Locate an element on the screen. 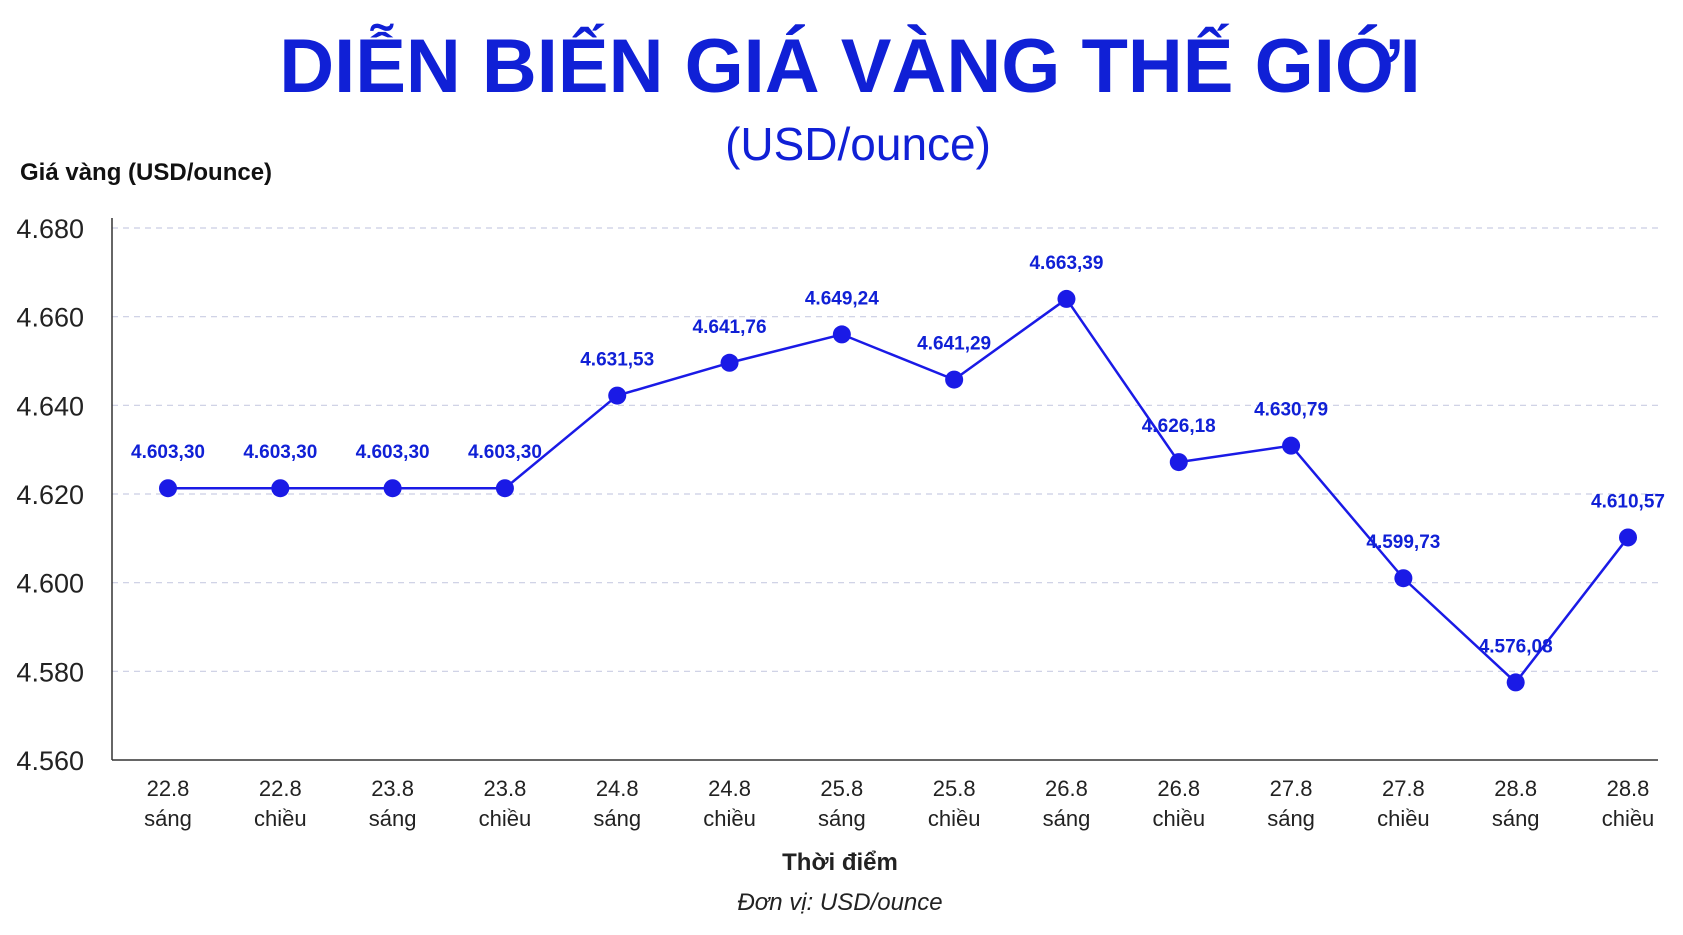  y-tick-label: 4.660 is located at coordinates (50, 318).